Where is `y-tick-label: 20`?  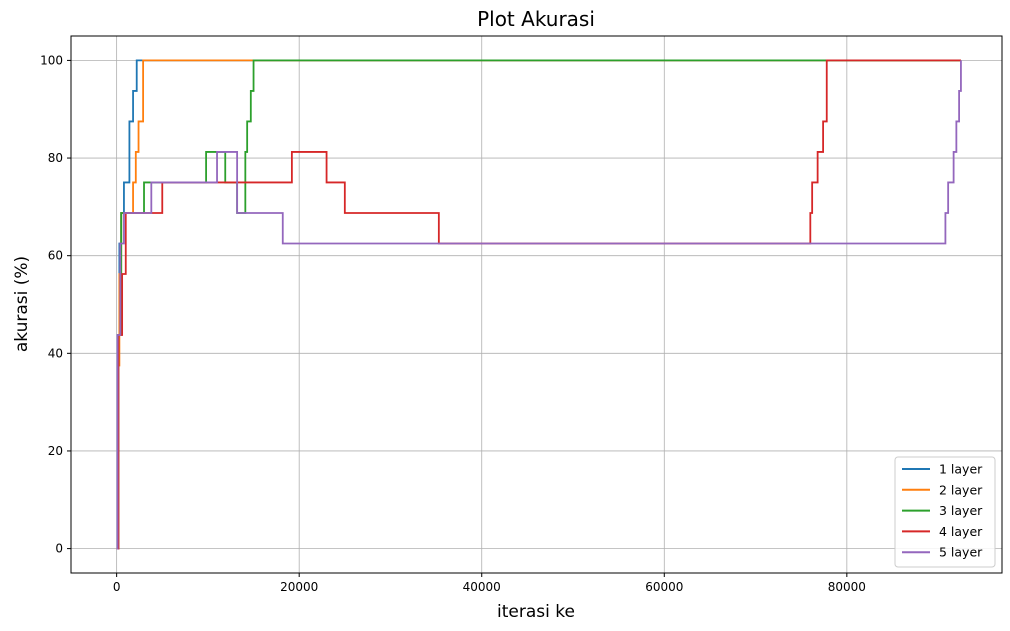
y-tick-label: 20 is located at coordinates (55, 451).